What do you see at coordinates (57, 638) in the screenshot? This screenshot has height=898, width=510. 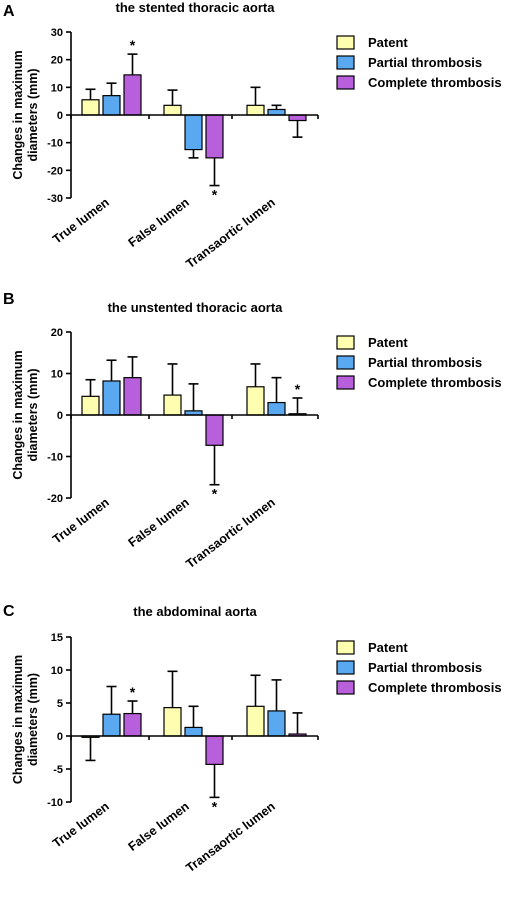 I see `y-tick-label: 15` at bounding box center [57, 638].